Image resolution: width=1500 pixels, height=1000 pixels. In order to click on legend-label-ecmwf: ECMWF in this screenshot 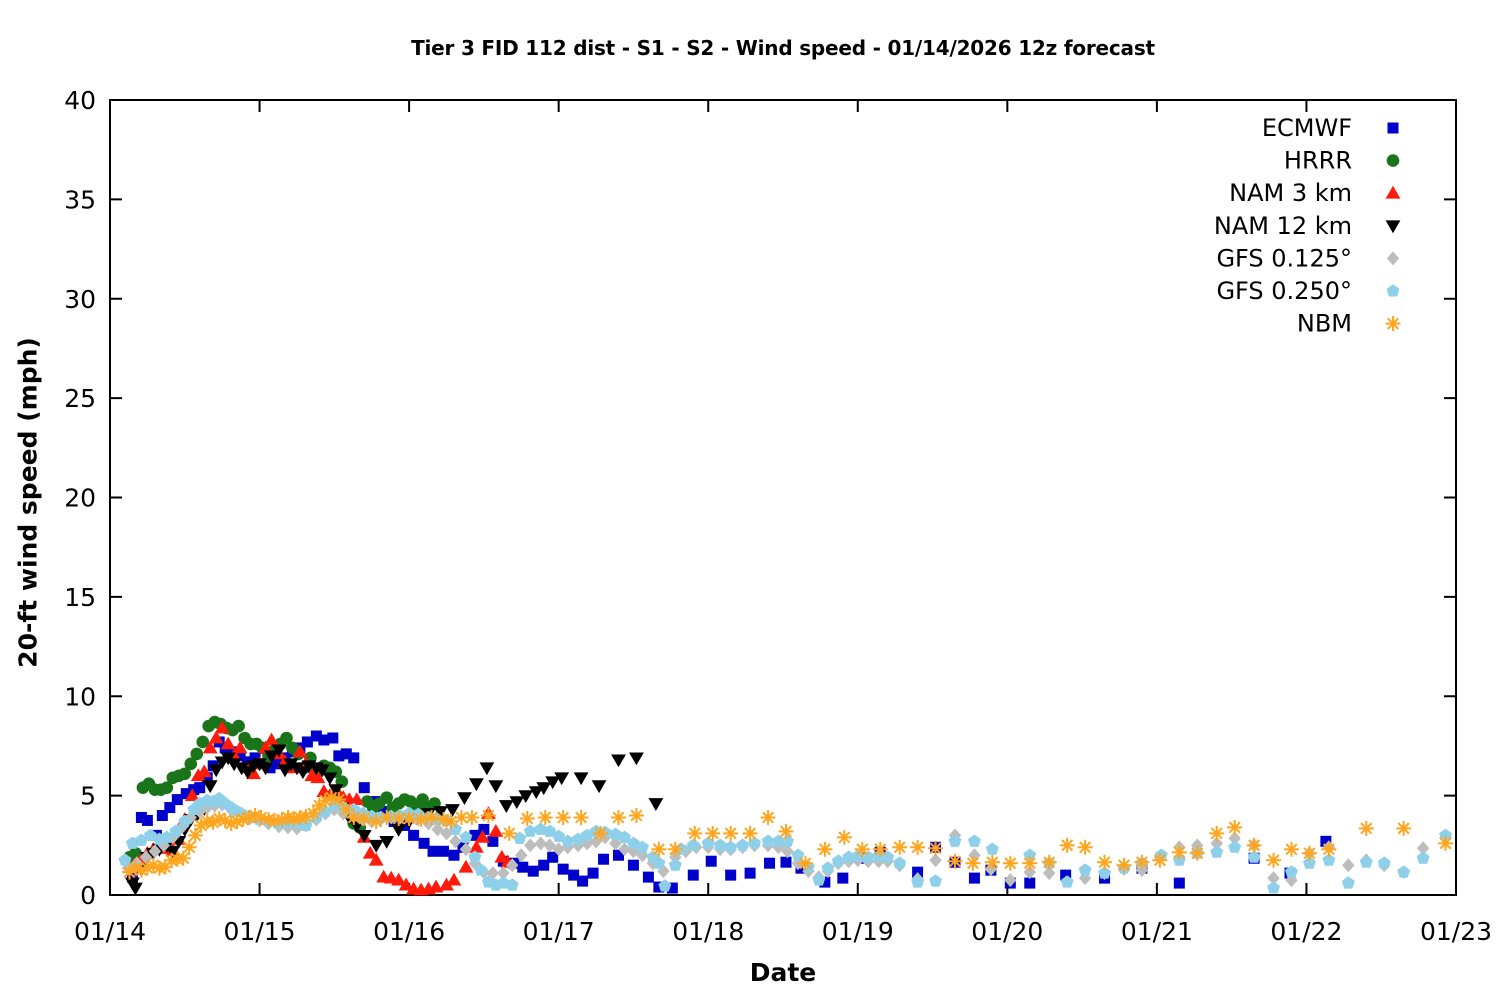, I will do `click(1307, 128)`.